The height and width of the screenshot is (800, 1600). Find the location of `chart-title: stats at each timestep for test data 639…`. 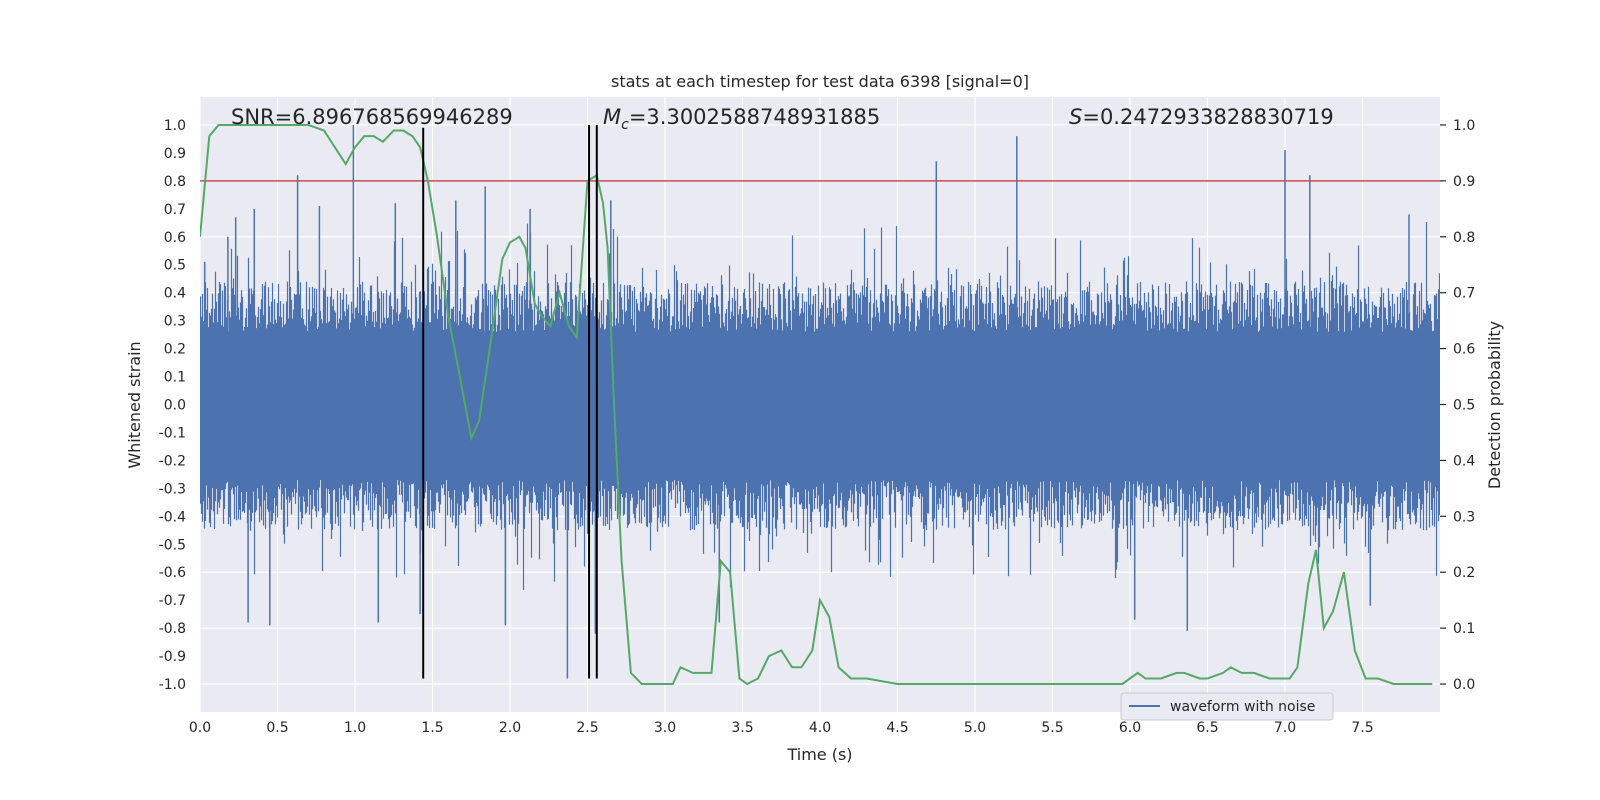

chart-title: stats at each timestep for test data 639… is located at coordinates (820, 81).